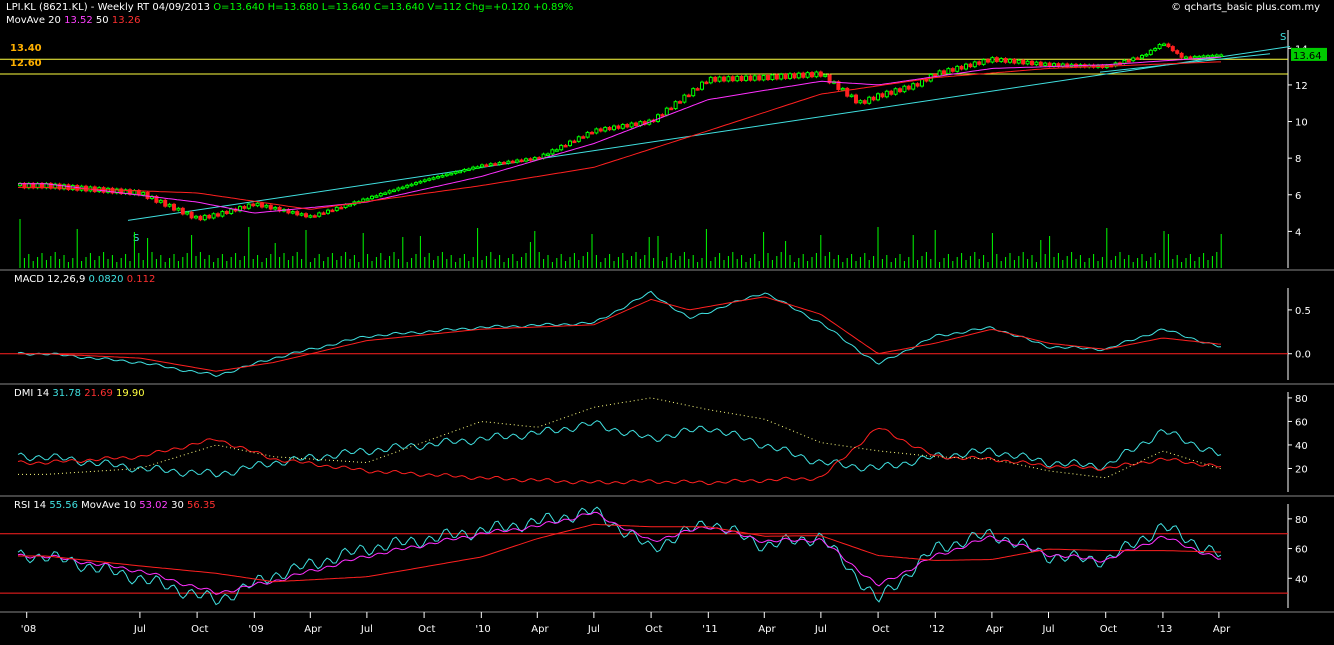 The width and height of the screenshot is (1334, 645). Describe the element at coordinates (28, 629) in the screenshot. I see `x-tick-label: '08` at that location.